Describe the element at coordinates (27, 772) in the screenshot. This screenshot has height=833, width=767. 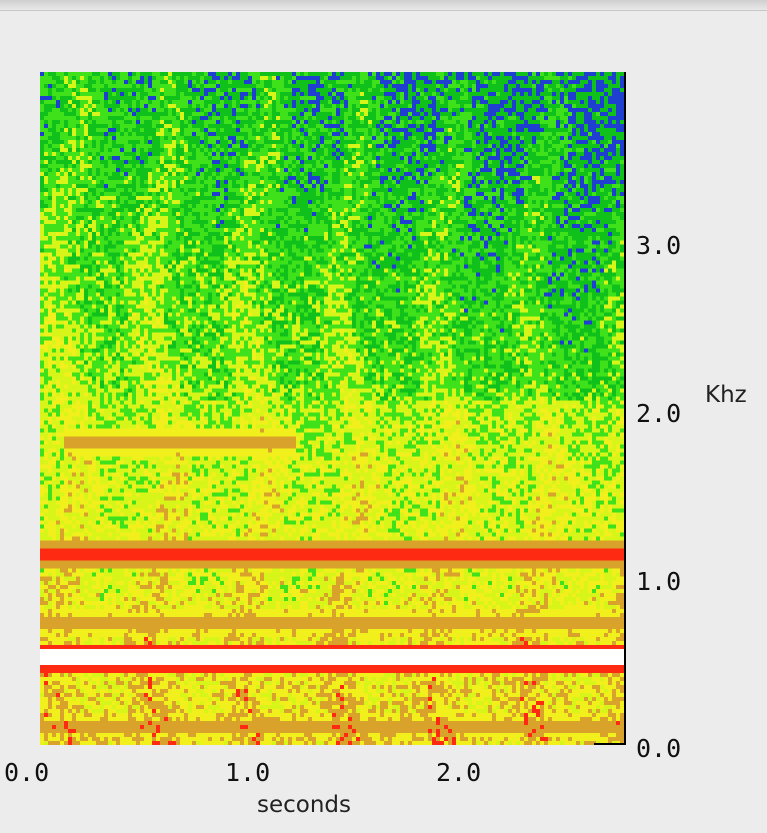
I see `x-tick-label: 0.0` at that location.